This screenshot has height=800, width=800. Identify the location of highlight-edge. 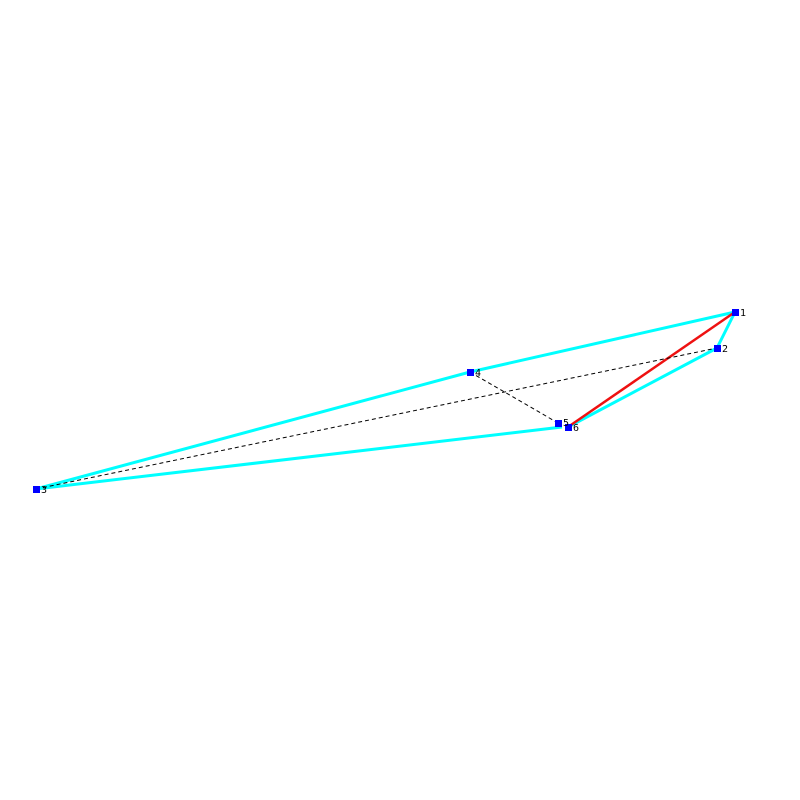
(651, 369).